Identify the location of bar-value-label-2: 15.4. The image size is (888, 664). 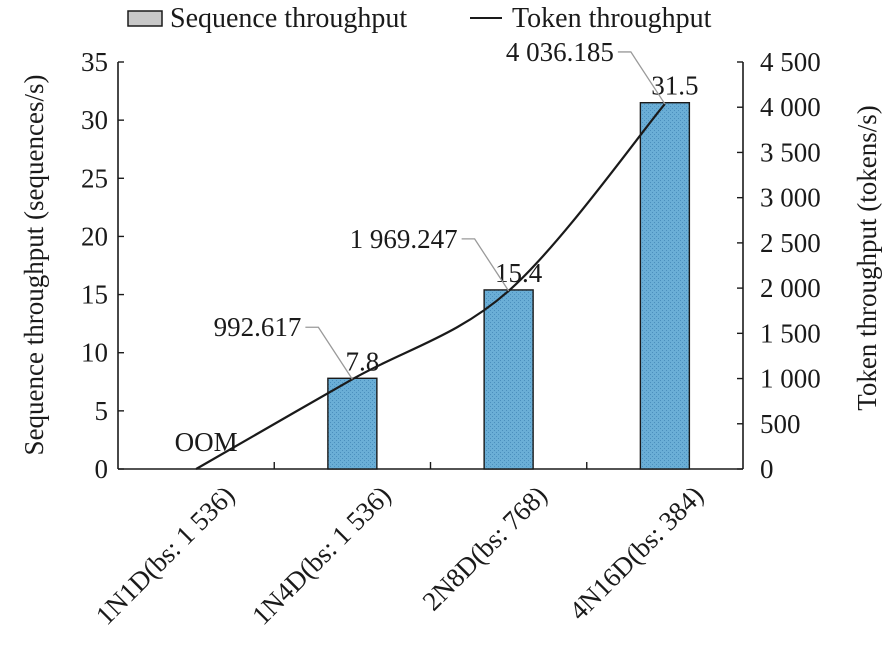
(519, 273).